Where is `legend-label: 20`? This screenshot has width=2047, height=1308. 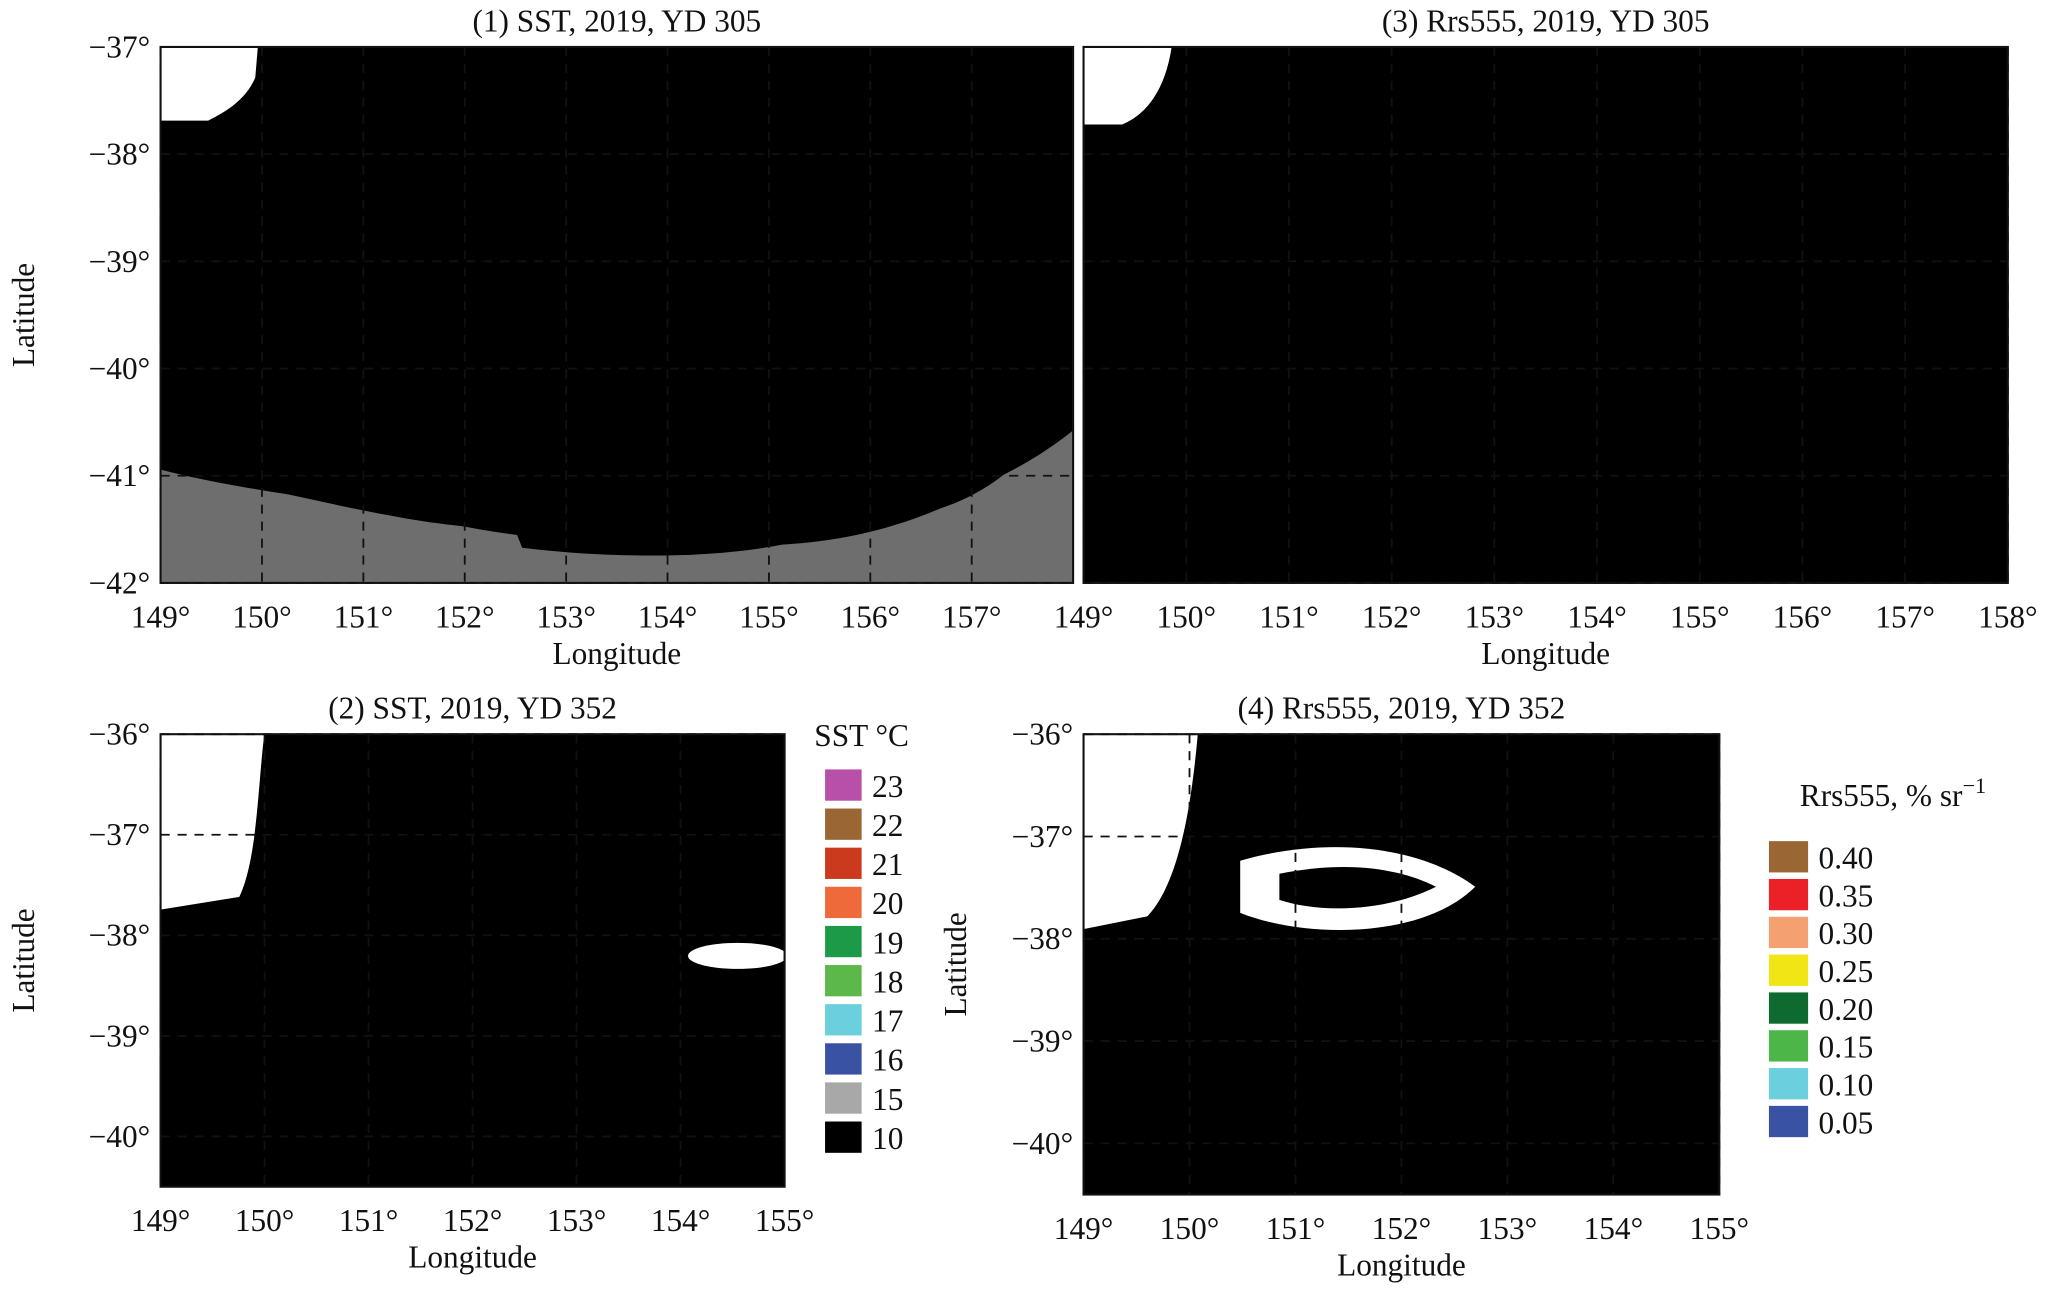
legend-label: 20 is located at coordinates (887, 903).